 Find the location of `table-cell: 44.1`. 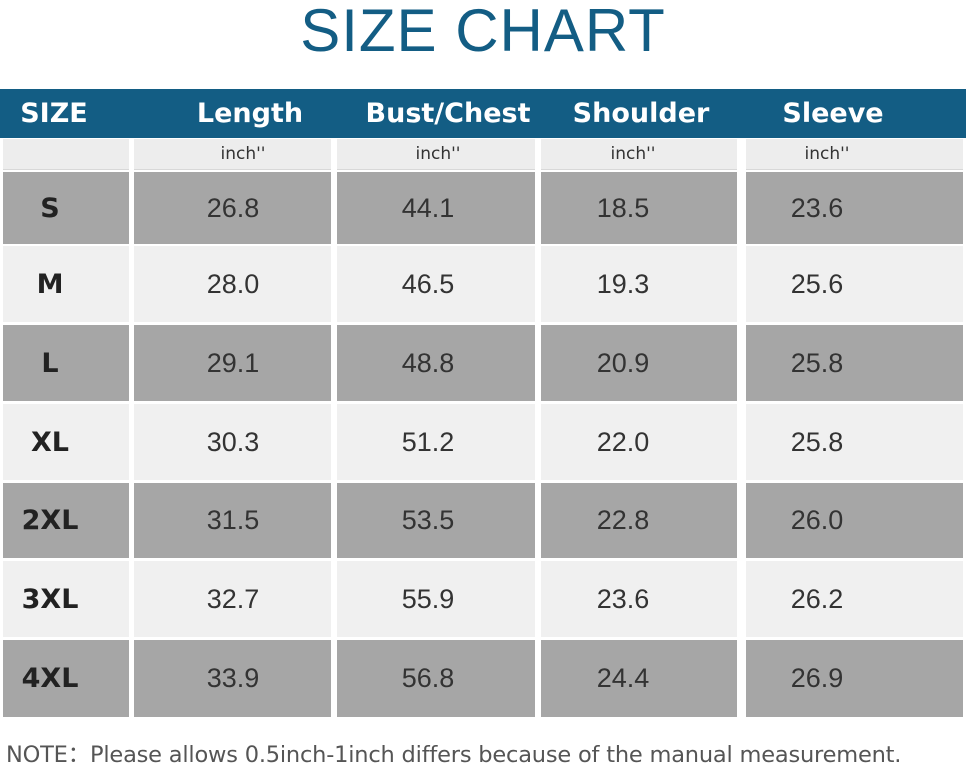

table-cell: 44.1 is located at coordinates (436, 208).